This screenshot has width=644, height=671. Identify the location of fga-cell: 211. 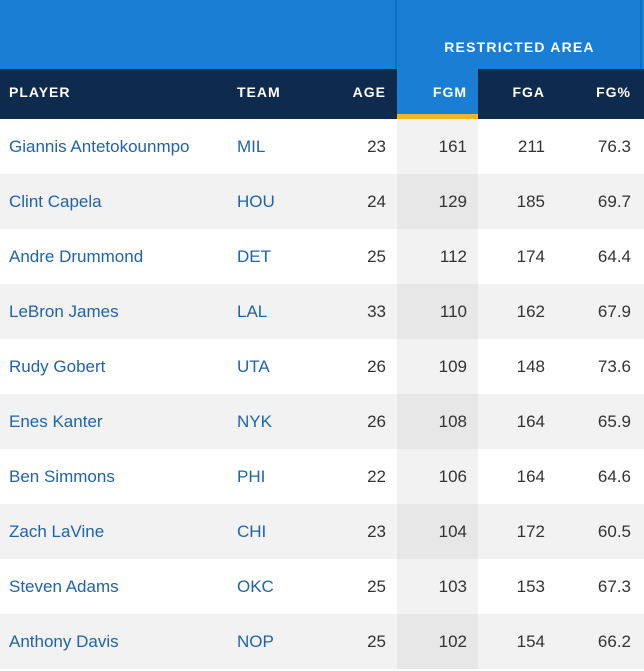
(531, 146).